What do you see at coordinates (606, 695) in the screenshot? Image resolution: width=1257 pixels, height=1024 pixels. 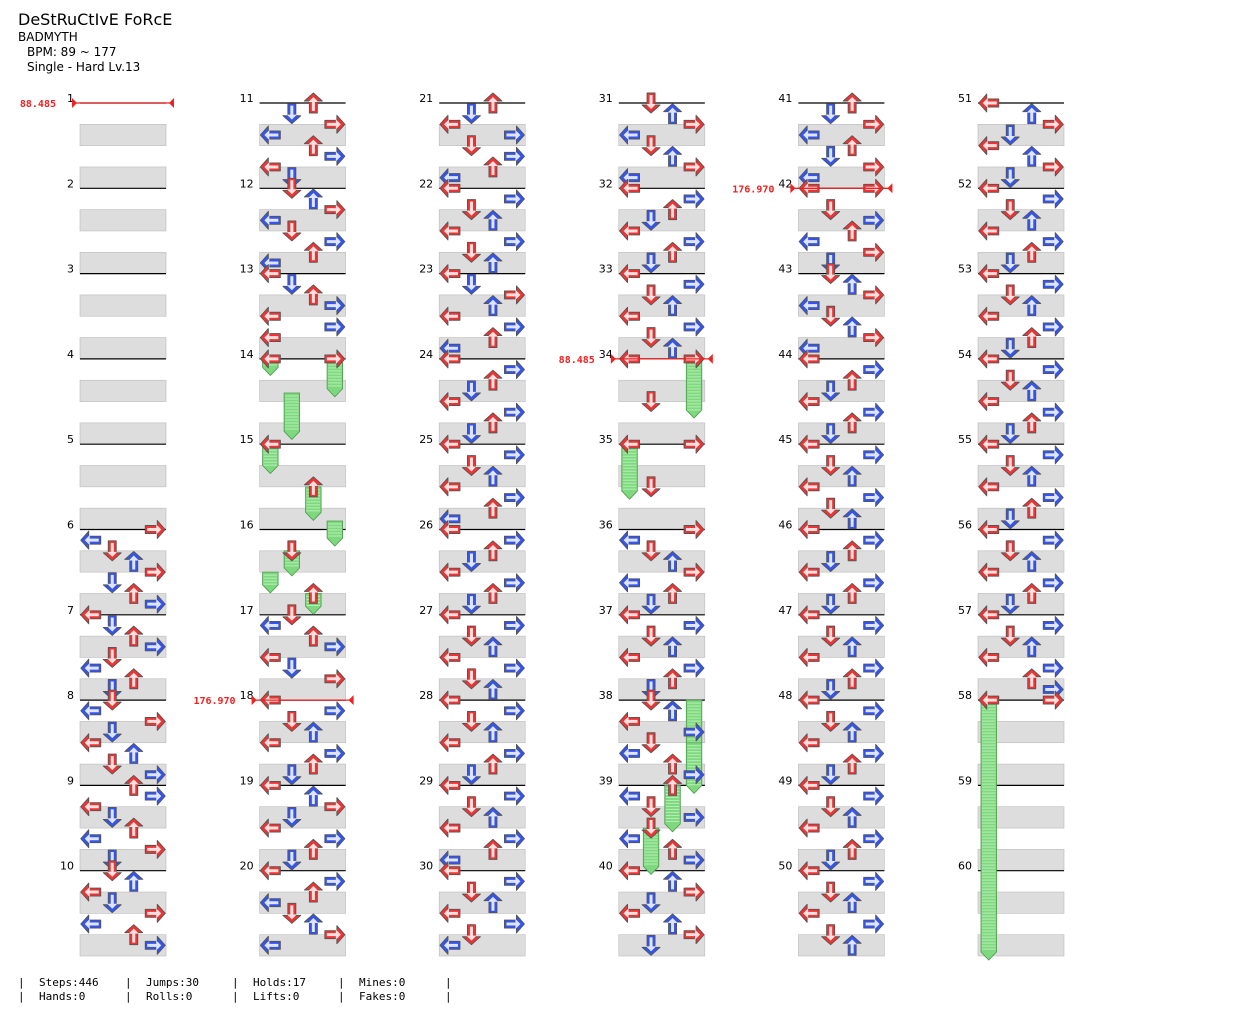 I see `measure-number: 38` at bounding box center [606, 695].